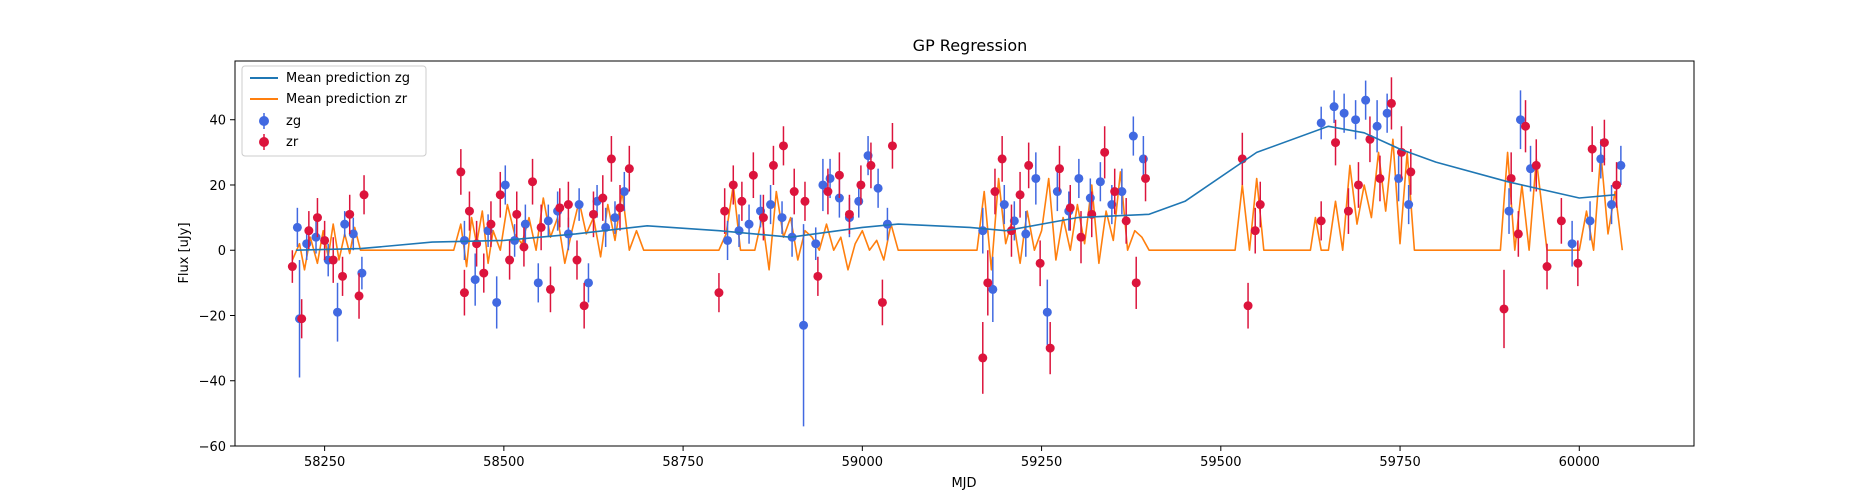 Image resolution: width=1875 pixels, height=500 pixels. Describe the element at coordinates (1579, 462) in the screenshot. I see `x-tick-label: 60000` at that location.